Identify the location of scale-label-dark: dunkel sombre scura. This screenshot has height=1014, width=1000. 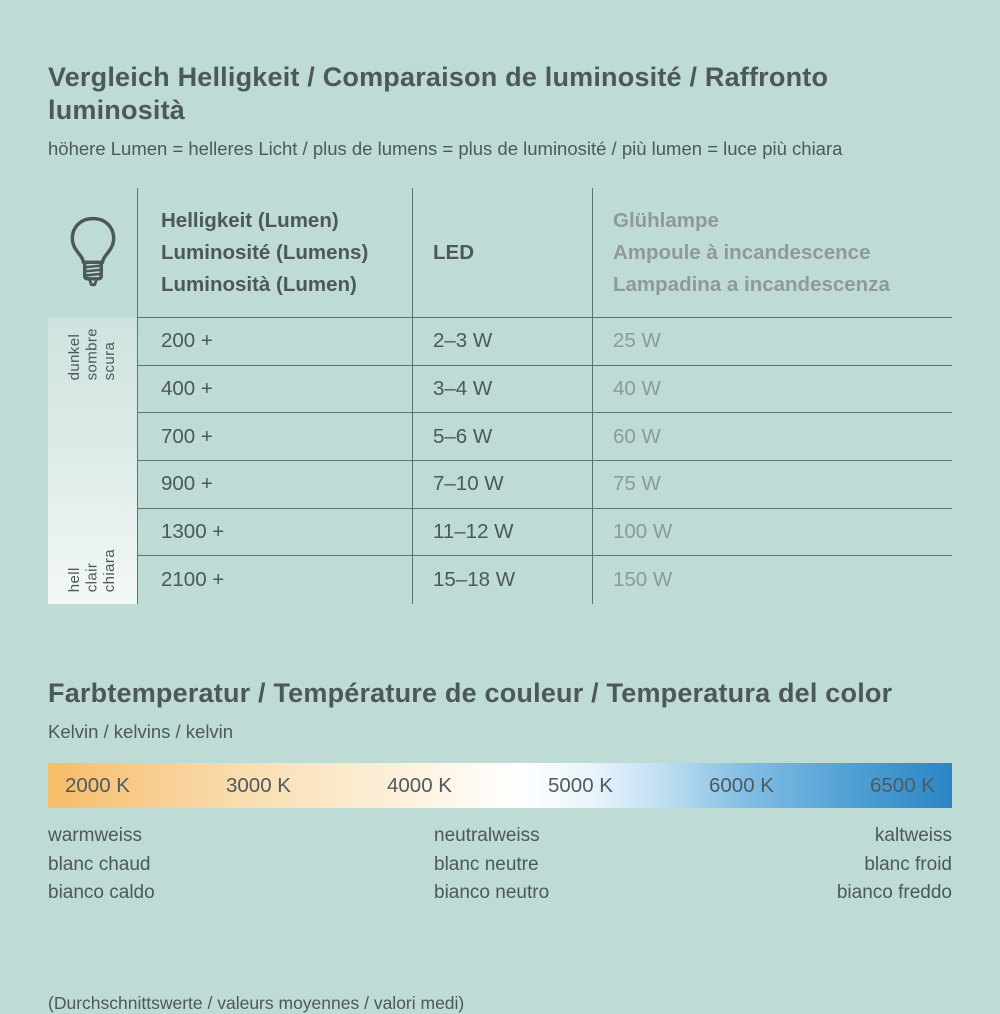
(92, 354).